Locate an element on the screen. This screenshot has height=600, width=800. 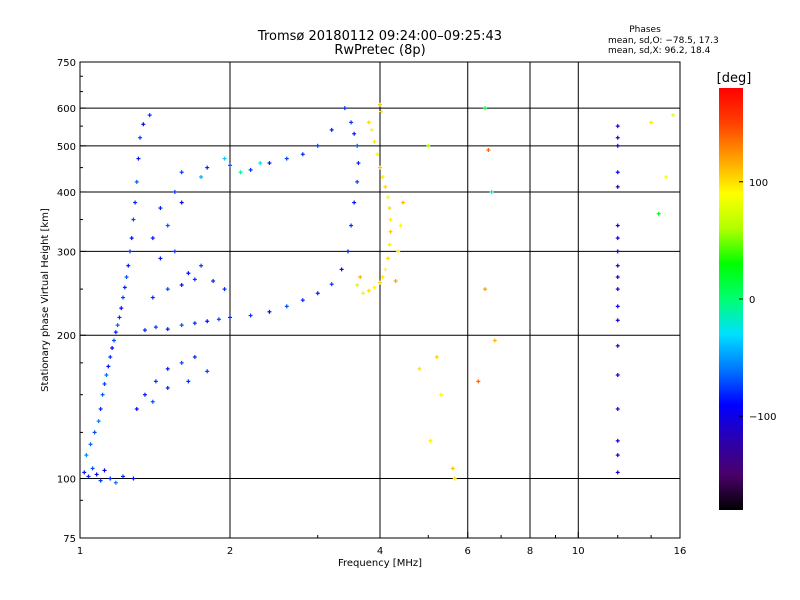
stats-line-o: mean, sd,O: −78.5, 17.3 is located at coordinates (663, 41).